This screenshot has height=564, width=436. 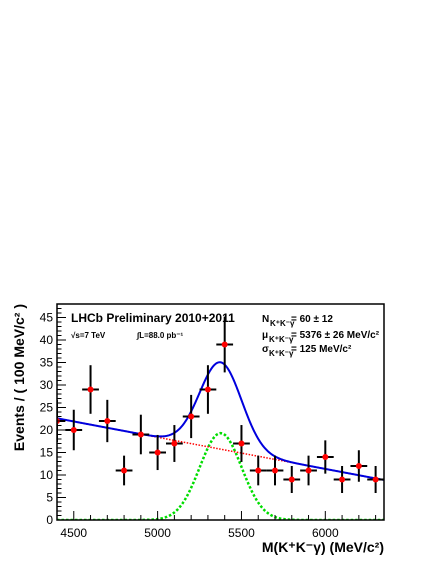 I want to click on y-tick-label: 25, so click(x=47, y=408).